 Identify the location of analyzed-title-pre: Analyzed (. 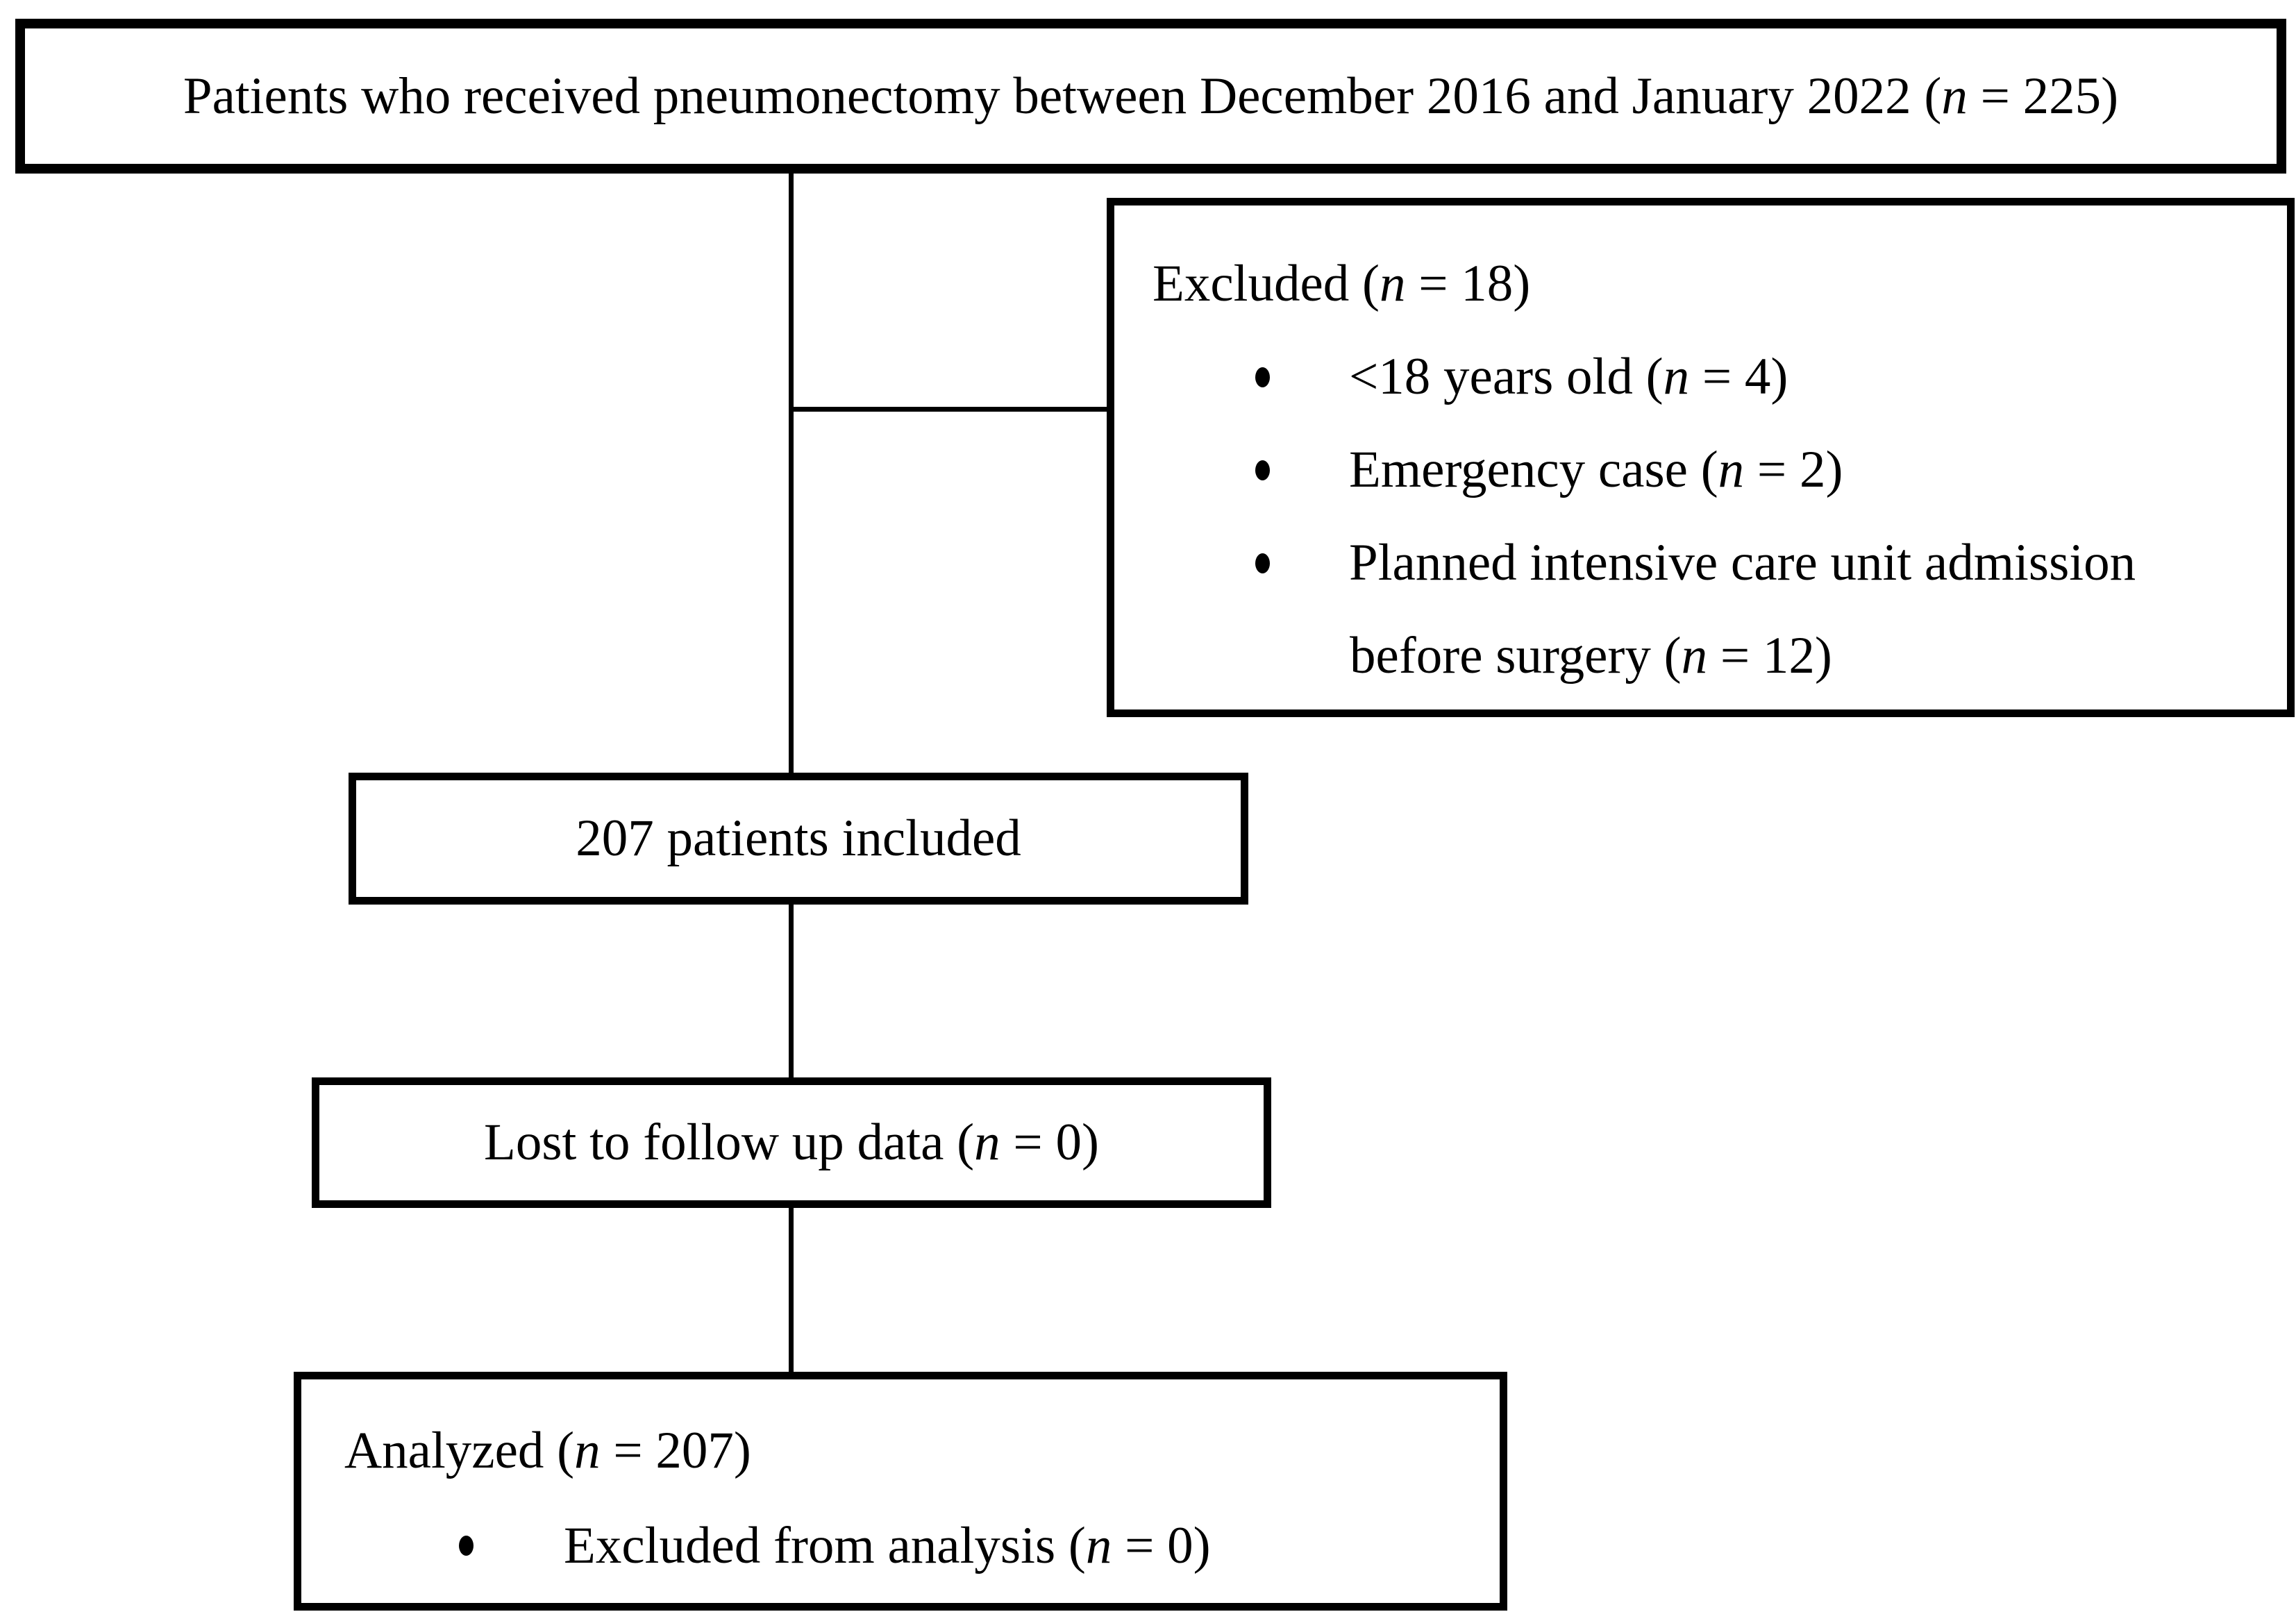
(459, 1450).